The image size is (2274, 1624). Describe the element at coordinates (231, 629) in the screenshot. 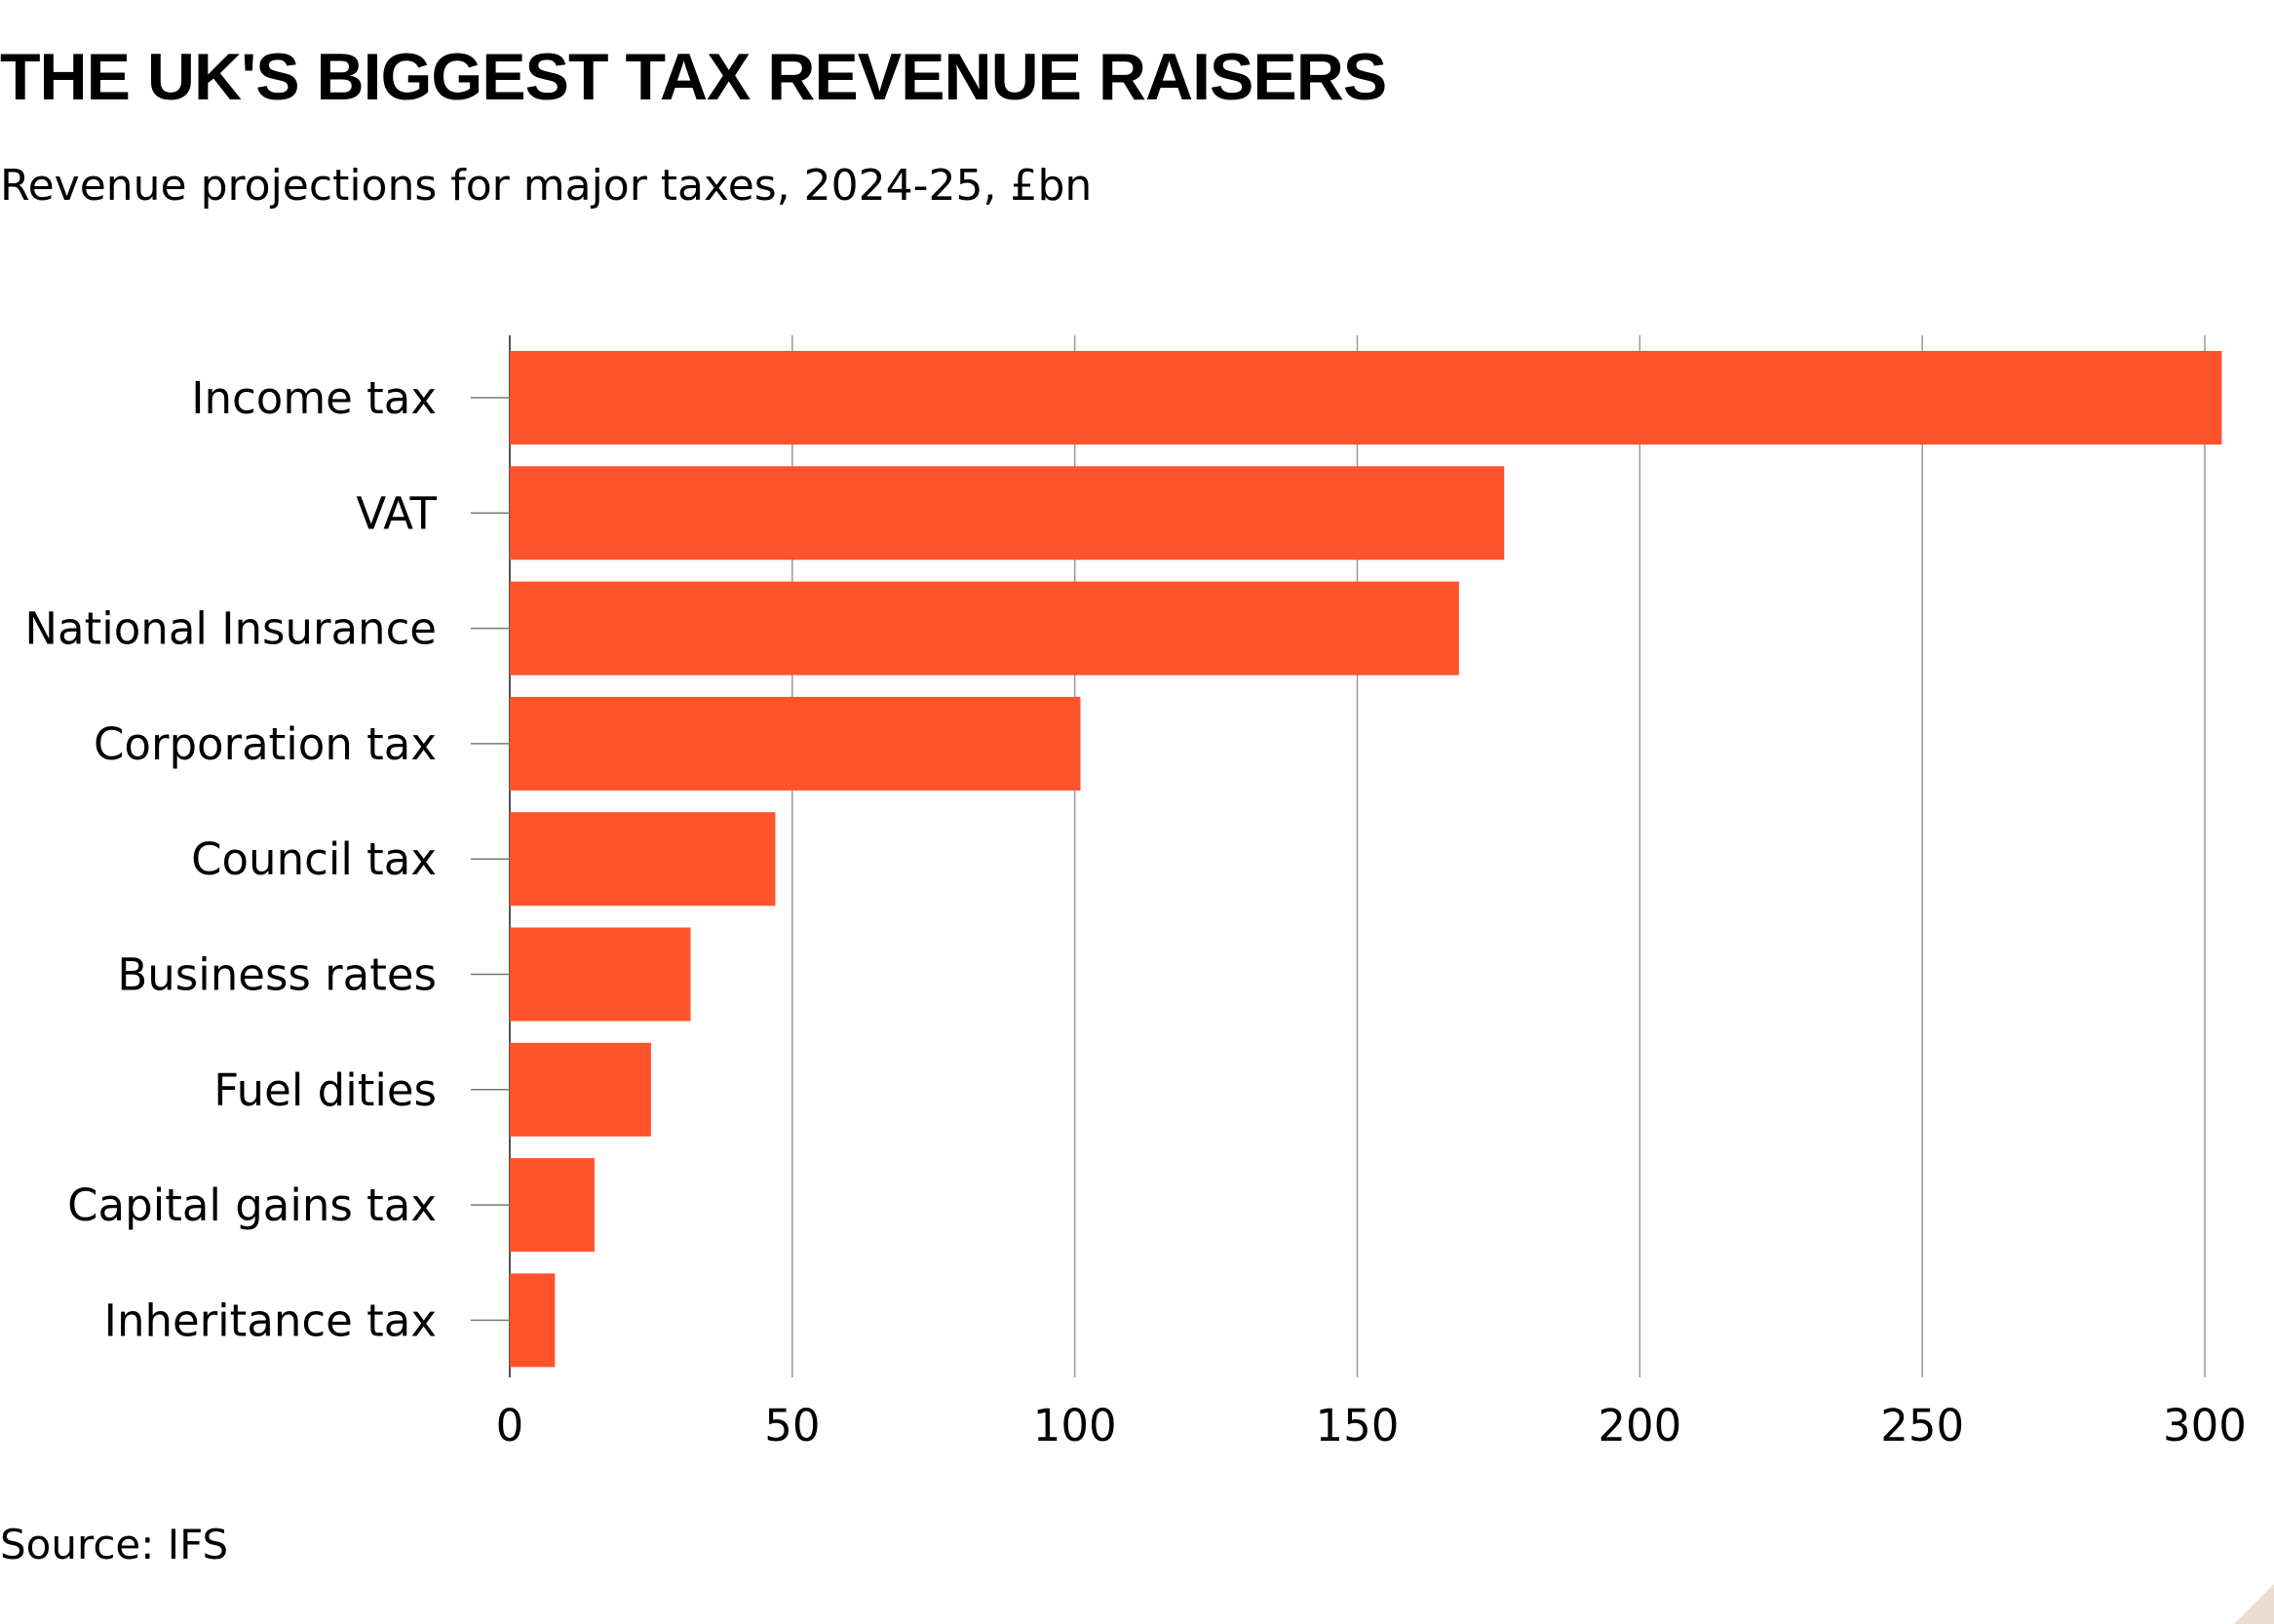

I see `category-label: National Insurance` at that location.